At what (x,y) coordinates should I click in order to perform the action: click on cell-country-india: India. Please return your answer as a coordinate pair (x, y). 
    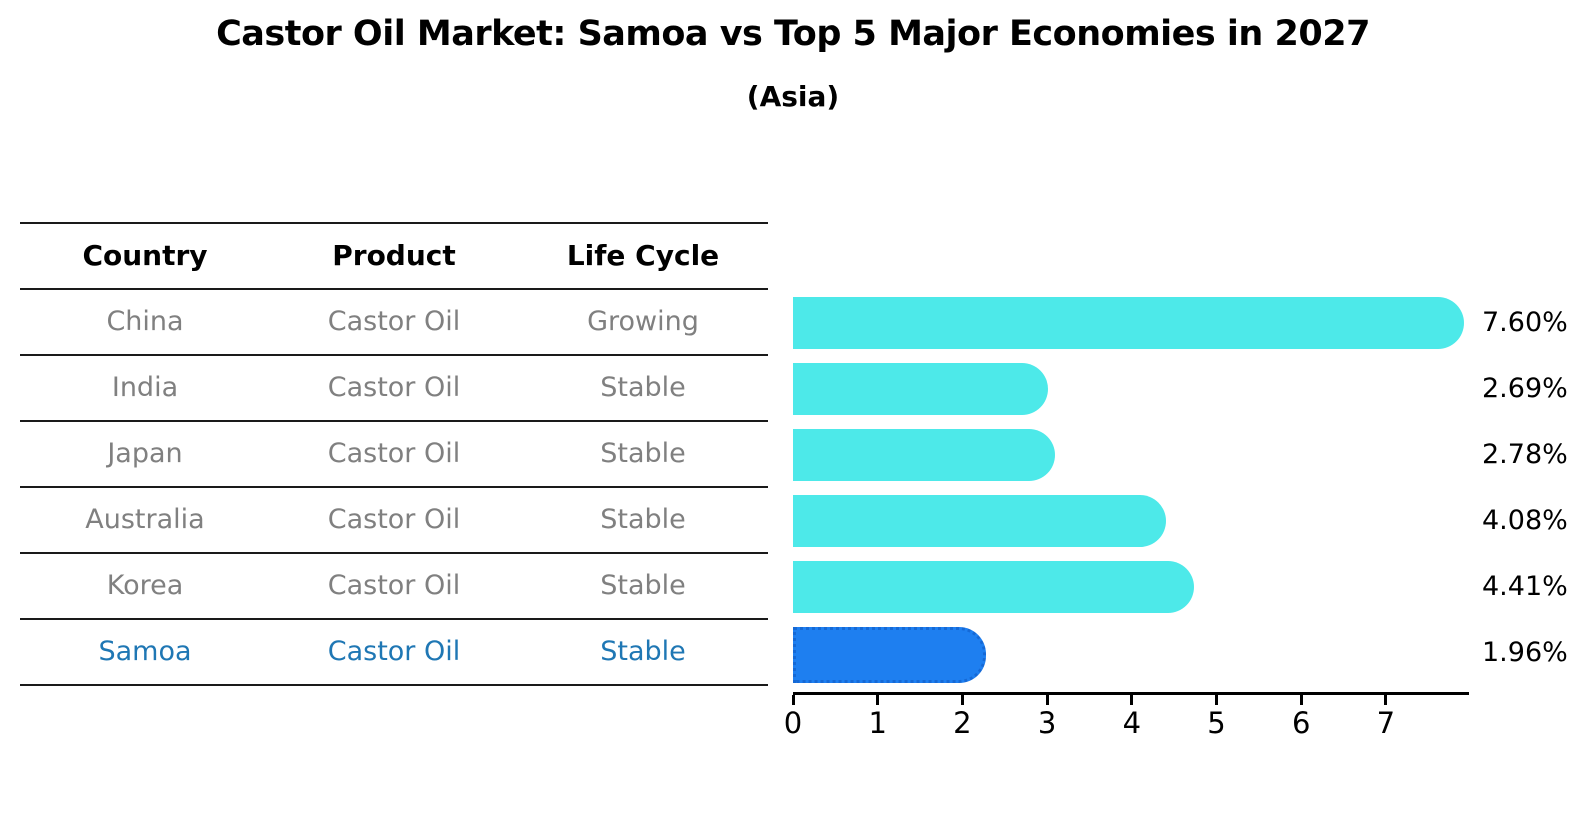
    Looking at the image, I should click on (145, 387).